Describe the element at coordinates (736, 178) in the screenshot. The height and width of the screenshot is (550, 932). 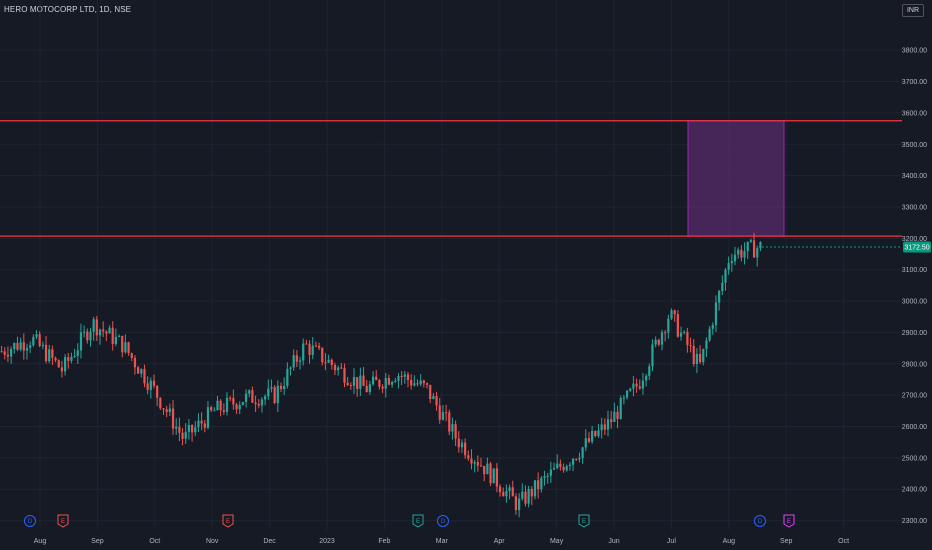
I see `resistance-zone-box` at that location.